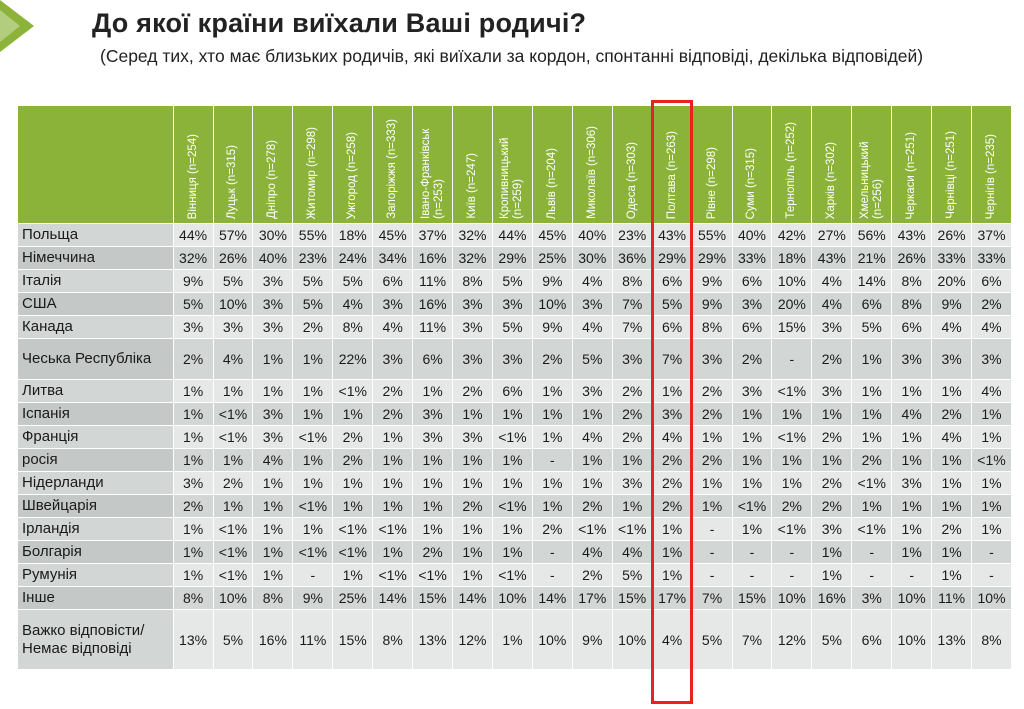 This screenshot has width=1024, height=709. What do you see at coordinates (792, 598) in the screenshot?
I see `table-cell: 10%` at bounding box center [792, 598].